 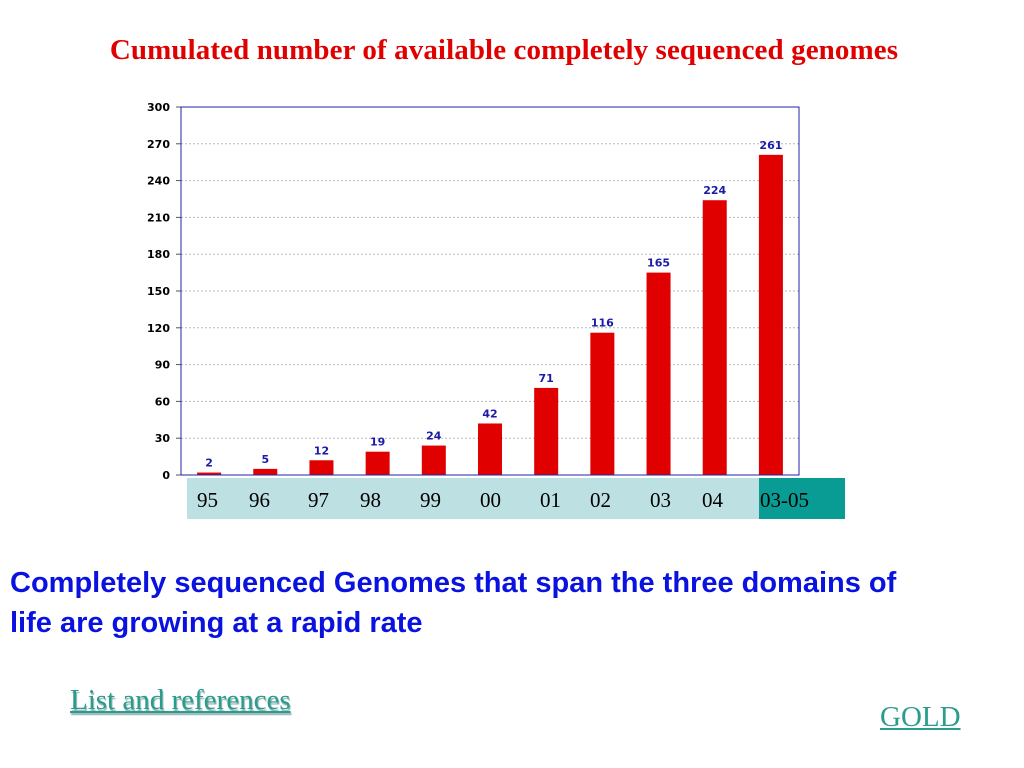 What do you see at coordinates (489, 413) in the screenshot?
I see `bar-value-label: 42` at bounding box center [489, 413].